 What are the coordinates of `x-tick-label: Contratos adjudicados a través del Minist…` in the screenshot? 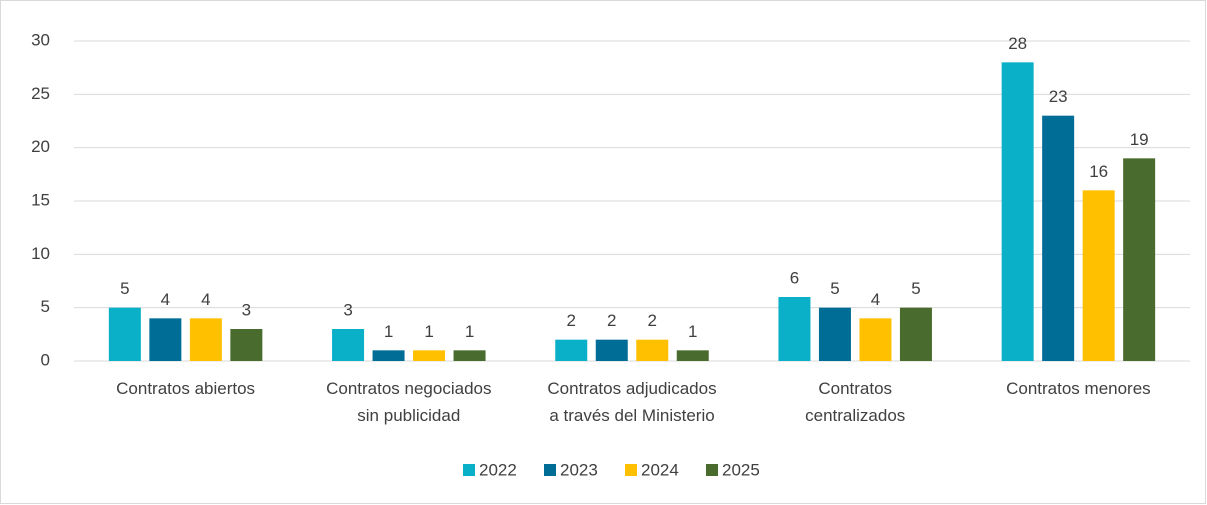 It's located at (631, 402).